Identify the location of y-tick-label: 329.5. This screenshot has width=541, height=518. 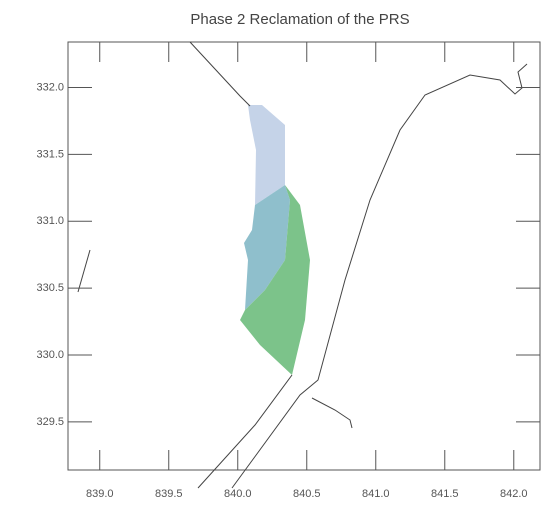
(50, 422).